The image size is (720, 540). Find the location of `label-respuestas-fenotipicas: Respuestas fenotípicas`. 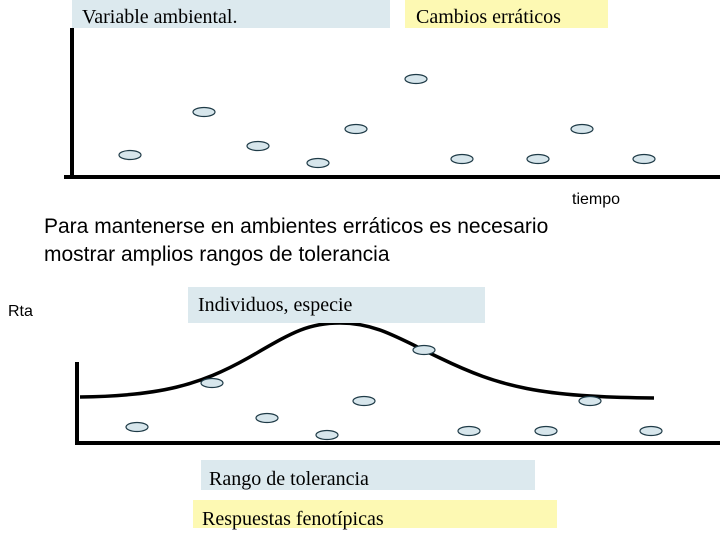

label-respuestas-fenotipicas: Respuestas fenotípicas is located at coordinates (375, 515).